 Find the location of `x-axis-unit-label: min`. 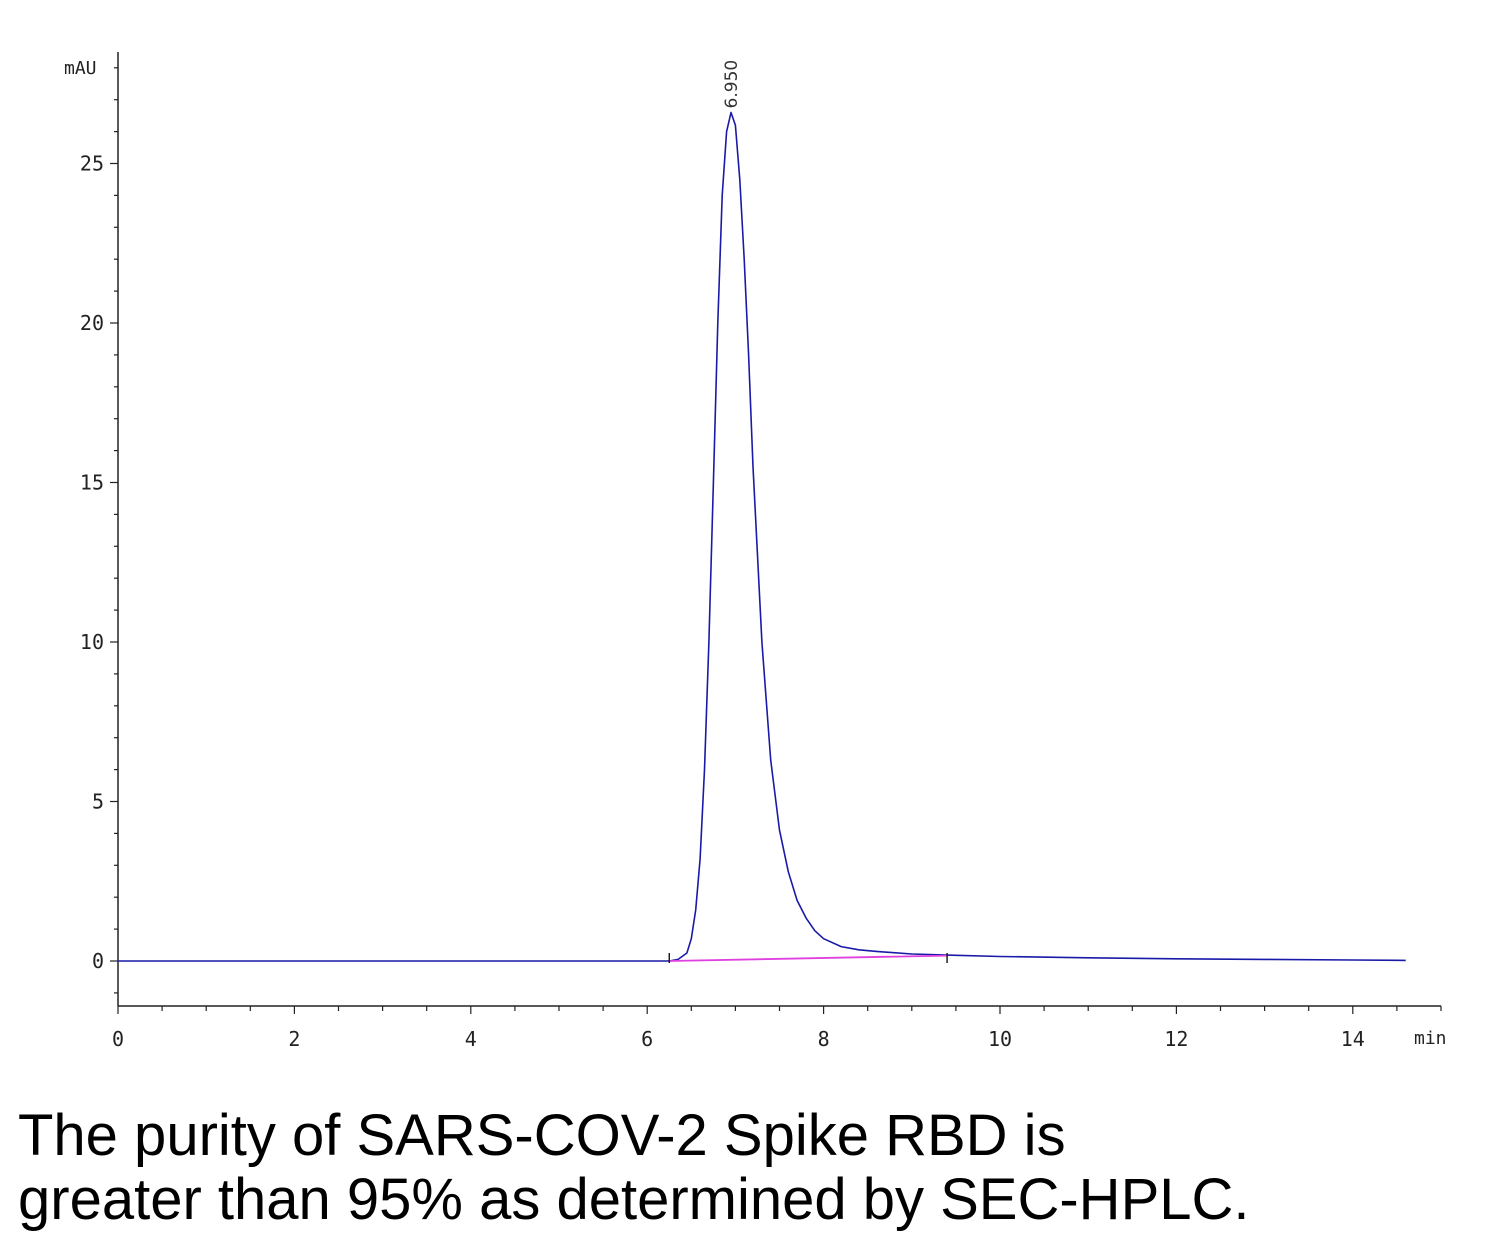

x-axis-unit-label: min is located at coordinates (1430, 1038).